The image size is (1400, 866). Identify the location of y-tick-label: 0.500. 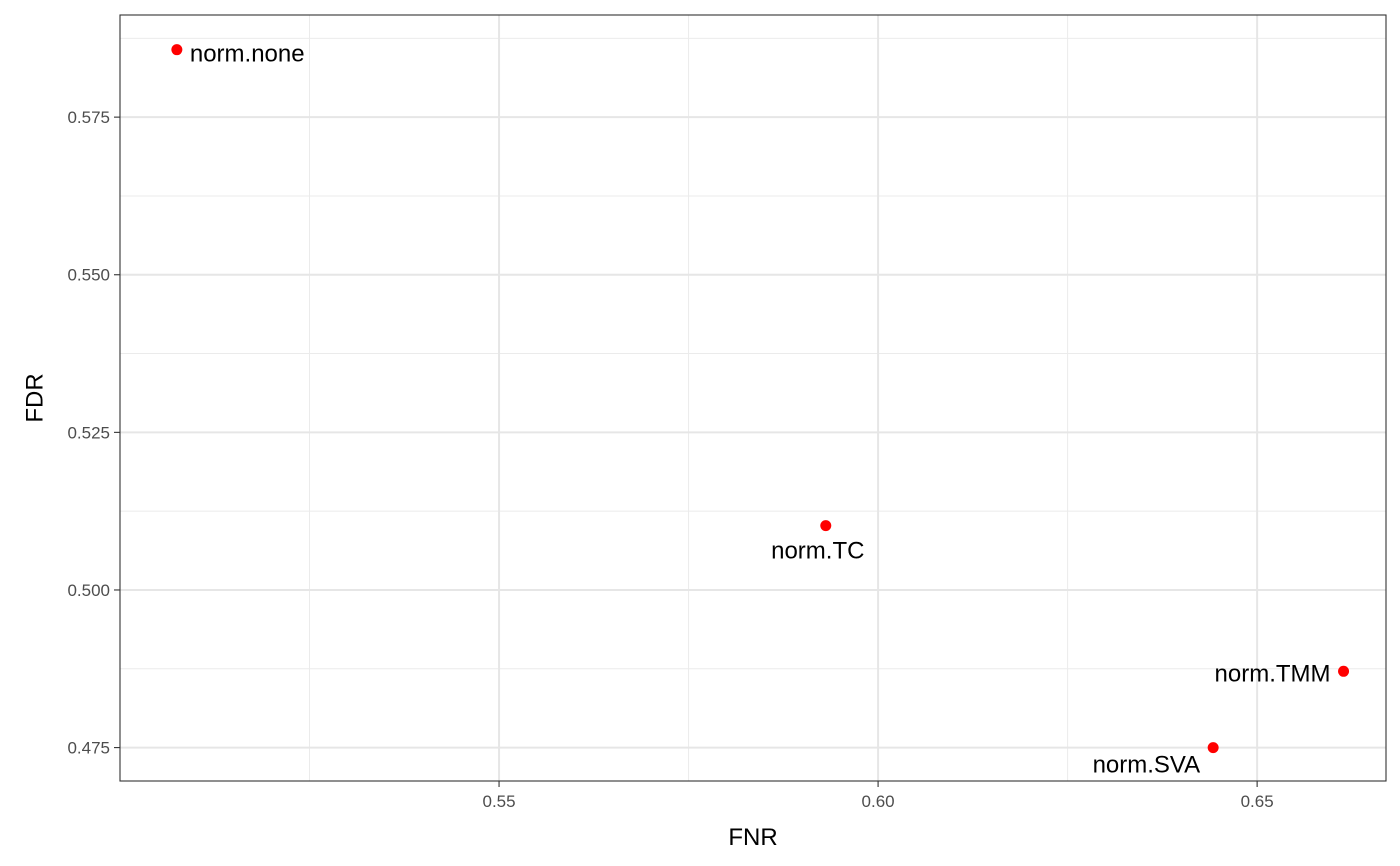
(88, 590).